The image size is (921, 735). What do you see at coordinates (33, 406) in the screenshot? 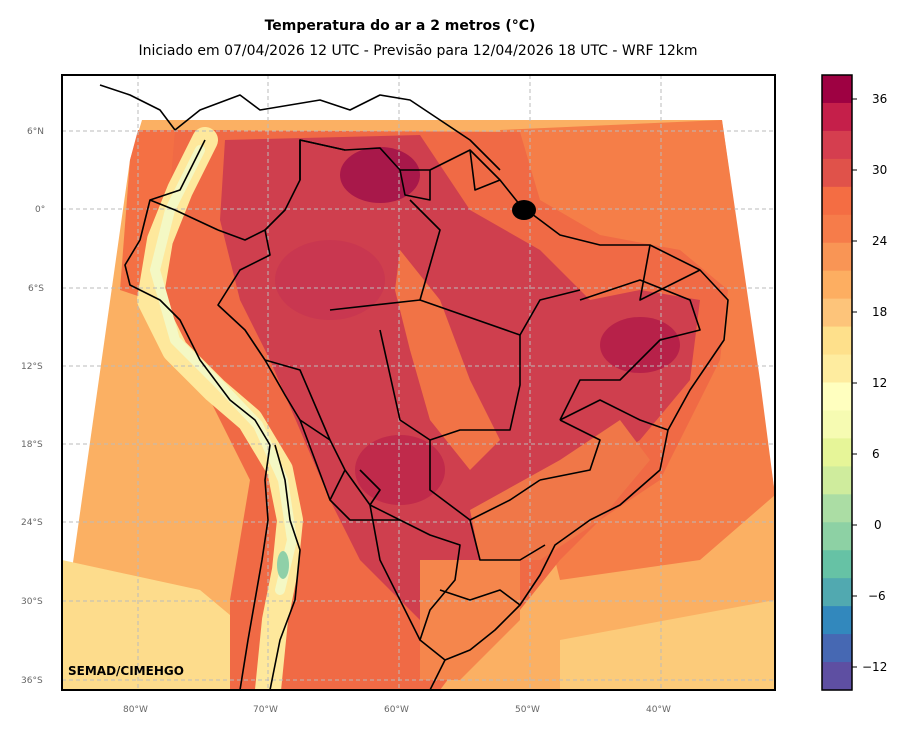
I see `lat-labels: 6°N 0° 6°S 12°S 18°S 24°S 30°S 36°S` at bounding box center [33, 406].